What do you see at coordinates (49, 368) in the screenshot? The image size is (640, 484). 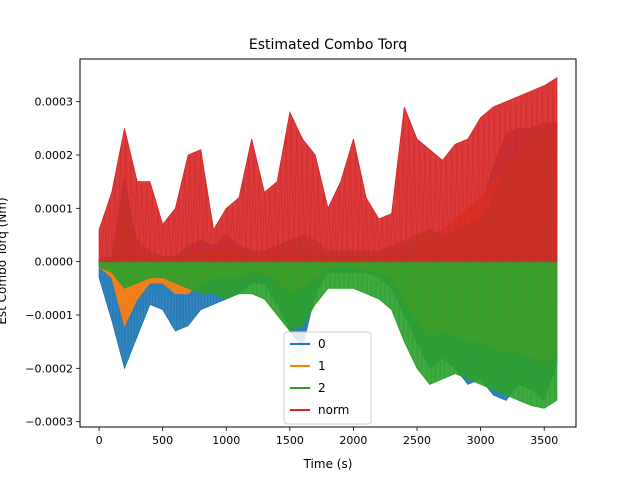 I see `y-tick-label: −0.0002` at bounding box center [49, 368].